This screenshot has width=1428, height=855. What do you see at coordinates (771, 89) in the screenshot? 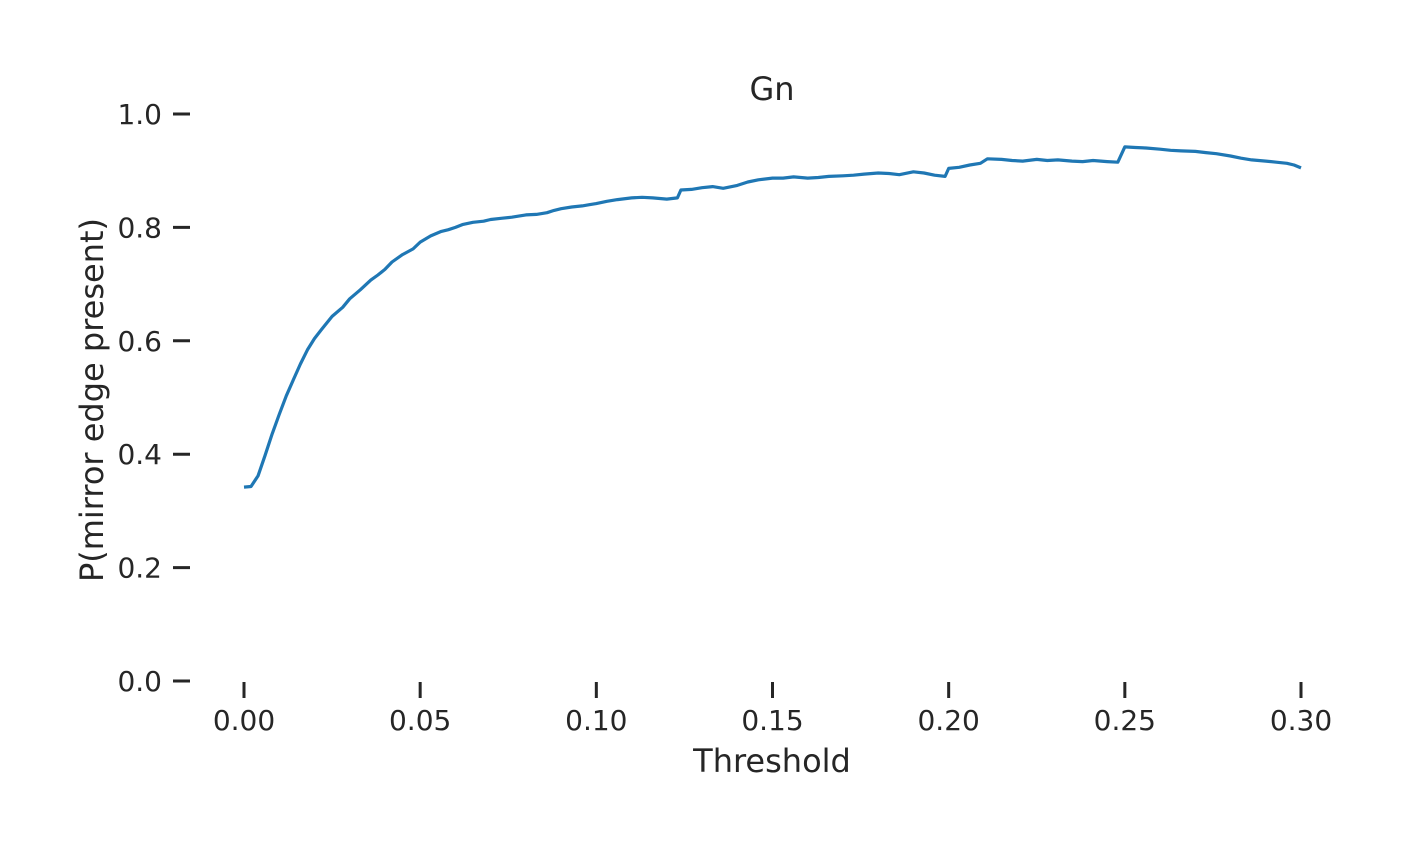
I see `chart-title: Gn` at bounding box center [771, 89].